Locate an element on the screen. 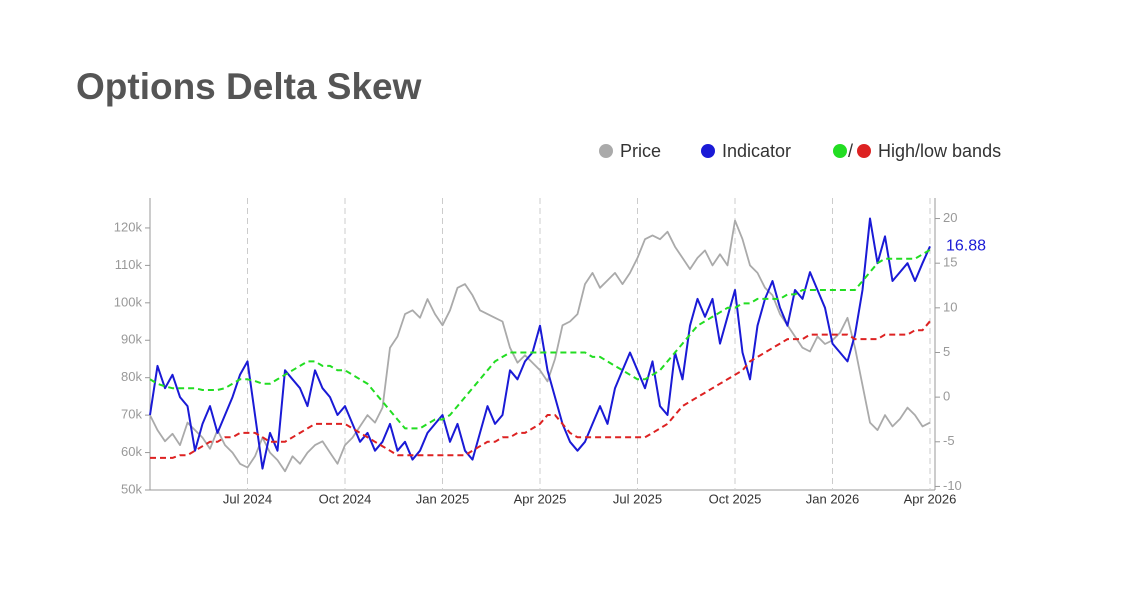 This screenshot has height=599, width=1126. x-tick-label: Jul 2024 is located at coordinates (247, 498).